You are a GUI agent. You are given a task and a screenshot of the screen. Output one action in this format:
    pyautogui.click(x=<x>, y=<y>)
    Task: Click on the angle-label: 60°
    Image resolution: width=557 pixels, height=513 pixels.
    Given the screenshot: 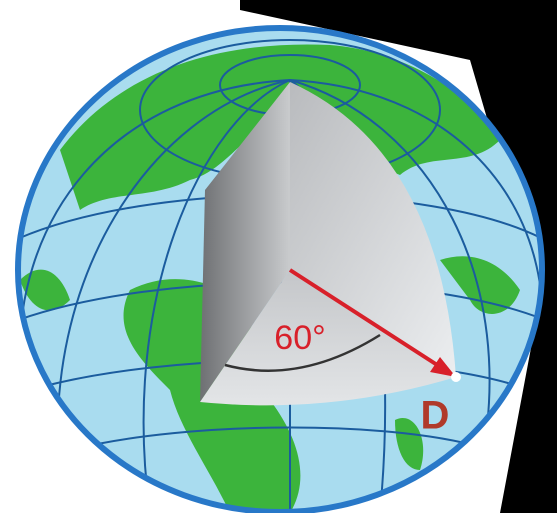 What is the action you would take?
    pyautogui.click(x=299, y=338)
    